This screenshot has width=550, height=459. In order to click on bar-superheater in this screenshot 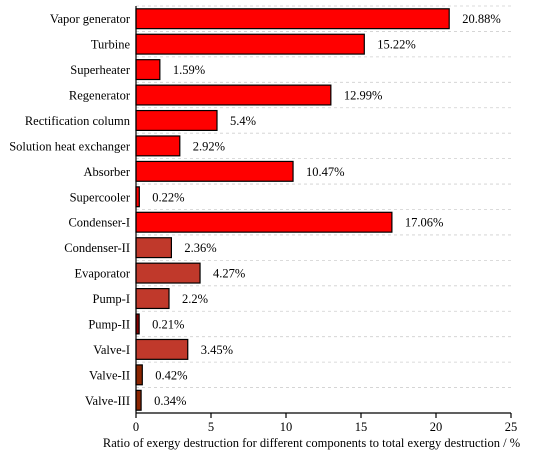, I will do `click(148, 70)`.